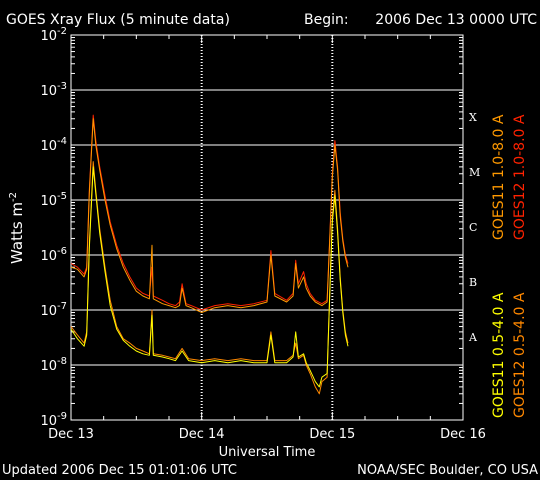 This screenshot has width=540, height=480. I want to click on flare-class-m: M, so click(474, 172).